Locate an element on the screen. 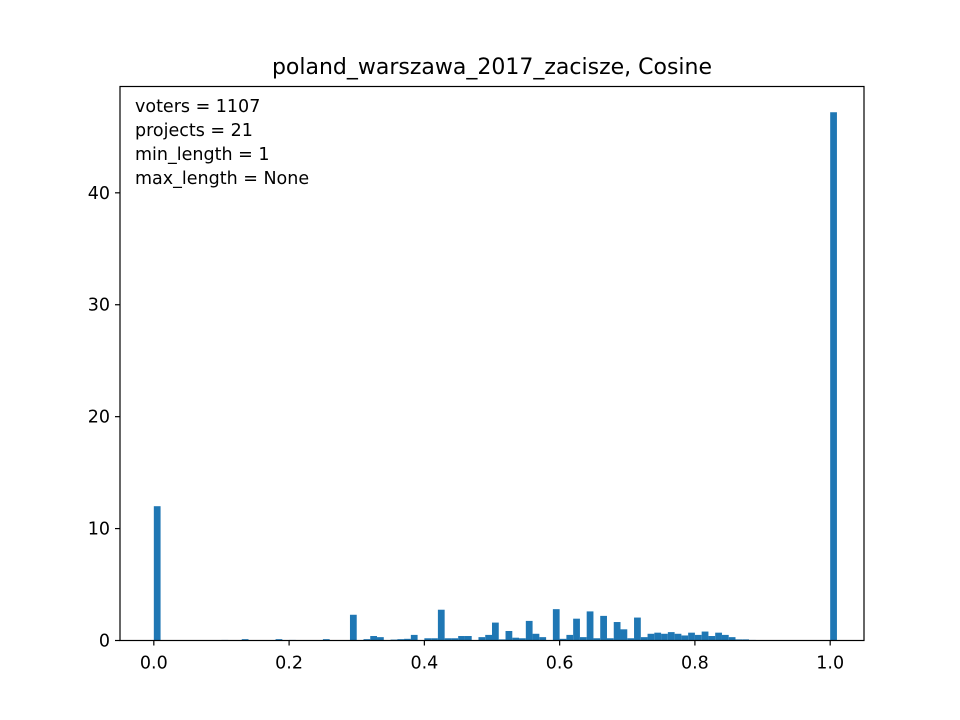  y-axis-ticks: 0 10 20 30 40 is located at coordinates (104, 418).